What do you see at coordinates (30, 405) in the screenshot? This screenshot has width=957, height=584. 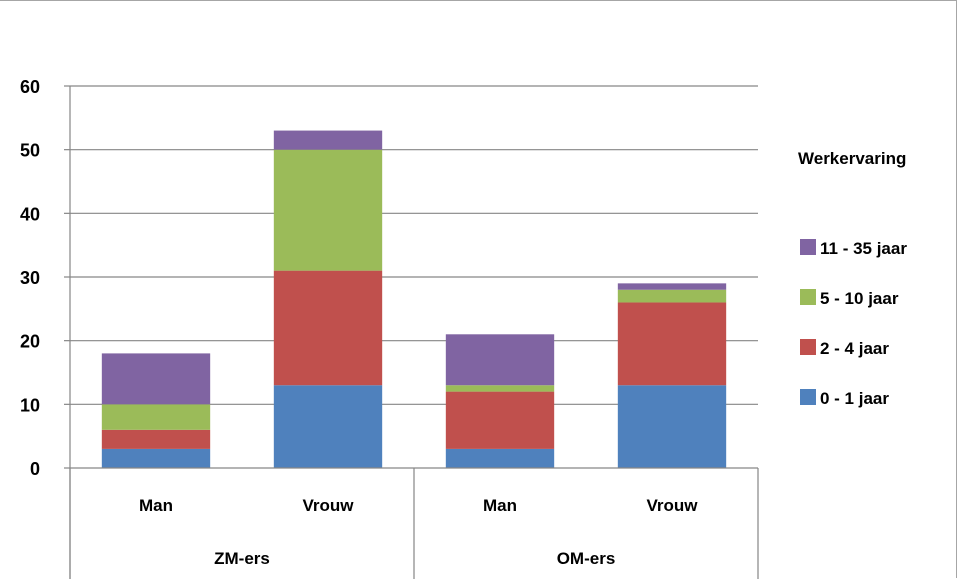 I see `y-tick-label: 10` at bounding box center [30, 405].